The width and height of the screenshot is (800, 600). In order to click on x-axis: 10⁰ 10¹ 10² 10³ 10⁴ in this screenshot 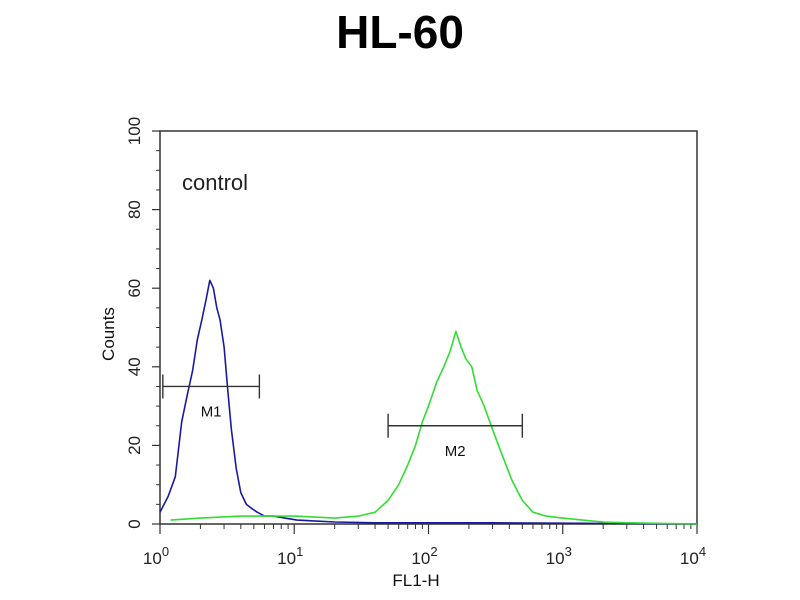, I will do `click(424, 546)`.